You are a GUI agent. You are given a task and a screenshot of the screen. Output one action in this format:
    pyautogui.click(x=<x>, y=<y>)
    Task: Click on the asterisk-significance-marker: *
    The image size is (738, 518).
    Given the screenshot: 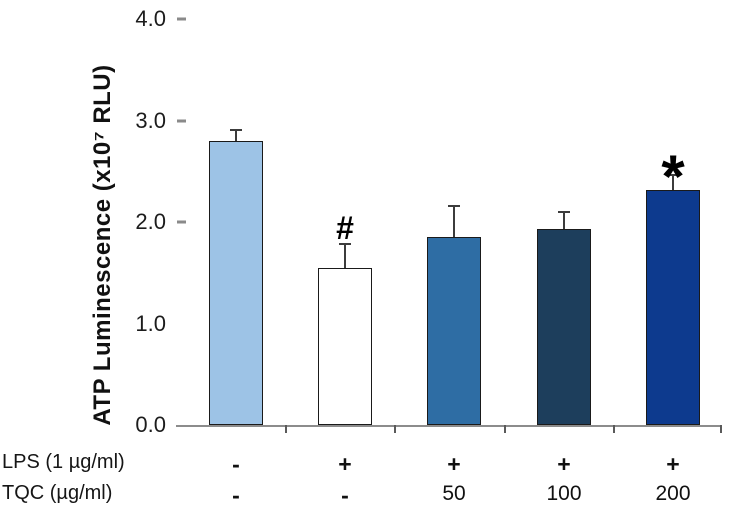 What is the action you would take?
    pyautogui.click(x=673, y=176)
    